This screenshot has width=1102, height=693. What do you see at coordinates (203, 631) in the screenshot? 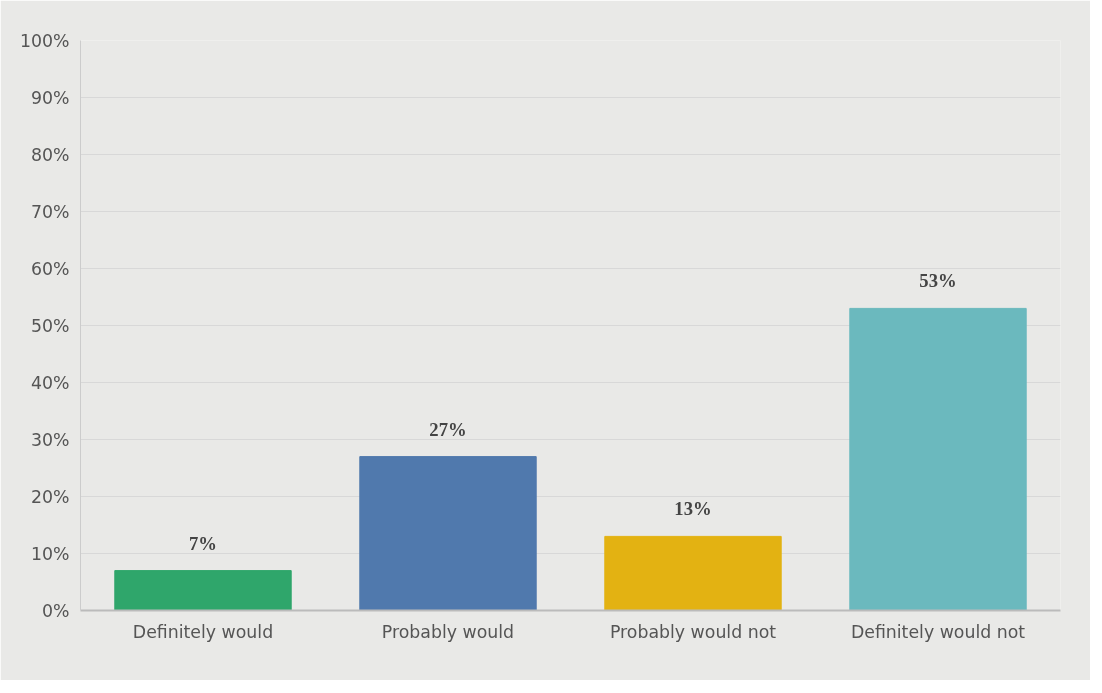
I see `x-tick-label: Definitely would` at bounding box center [203, 631].